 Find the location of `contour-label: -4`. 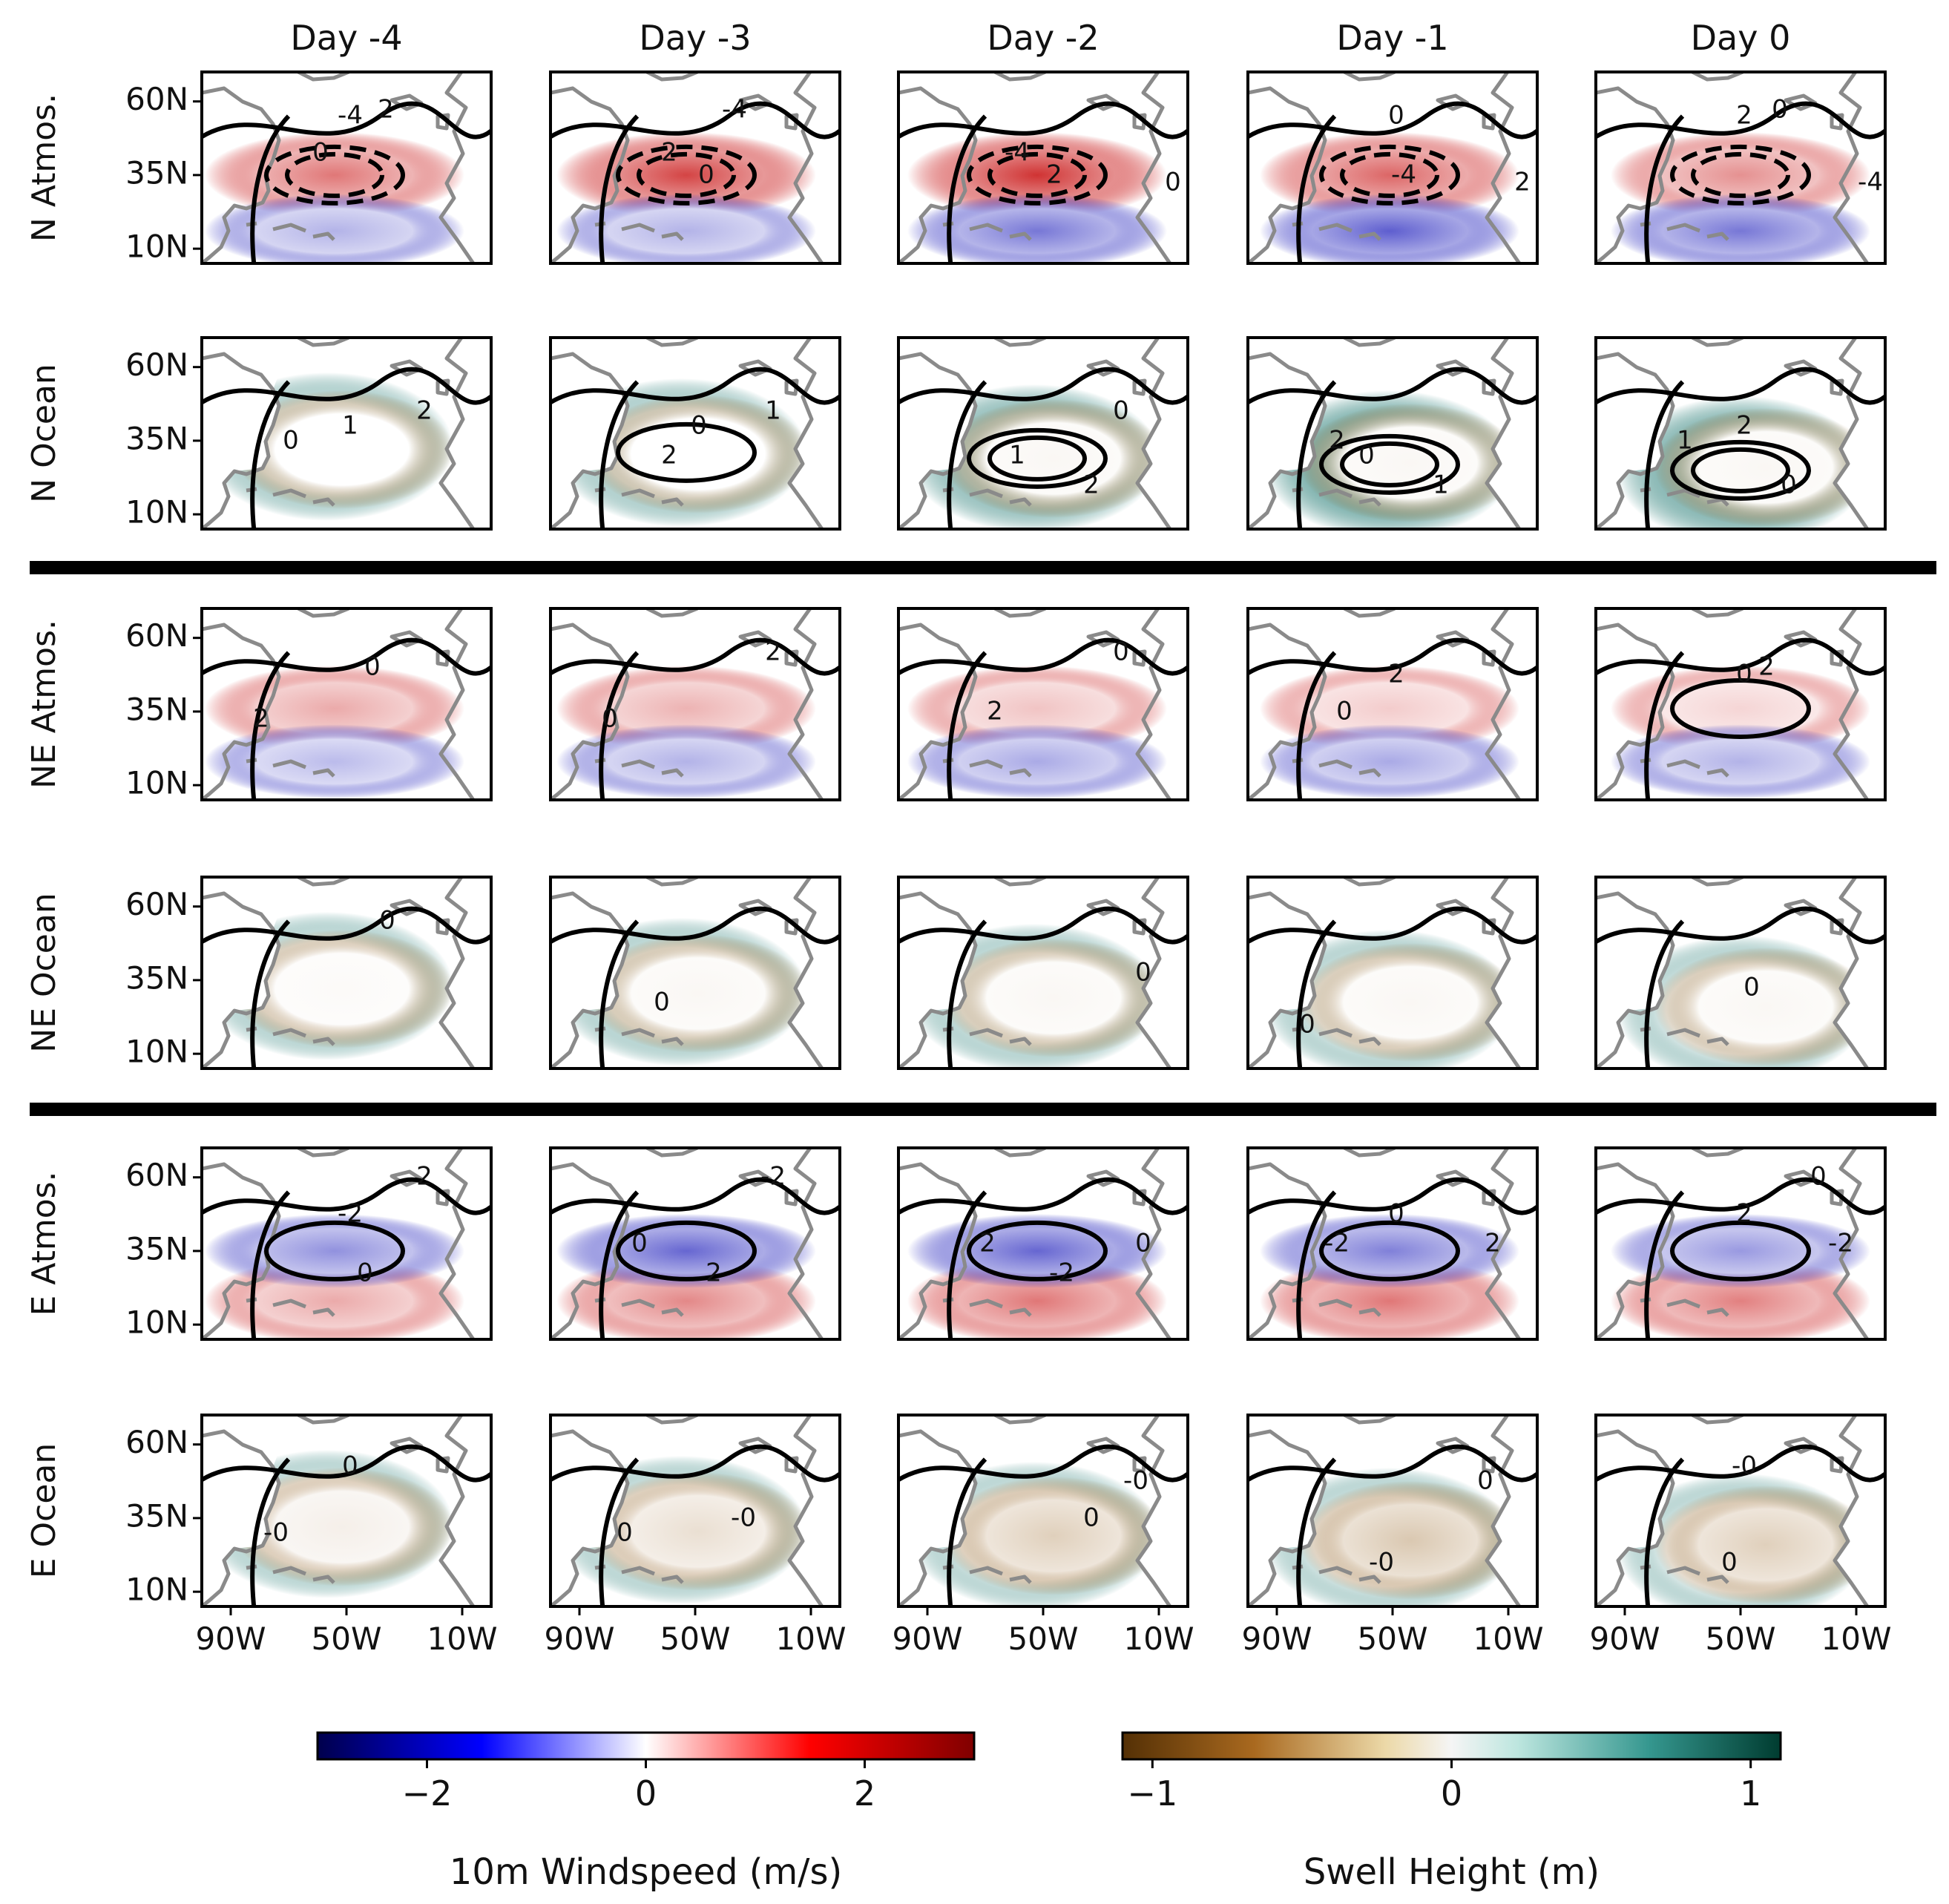

contour-label: -4 is located at coordinates (734, 110).